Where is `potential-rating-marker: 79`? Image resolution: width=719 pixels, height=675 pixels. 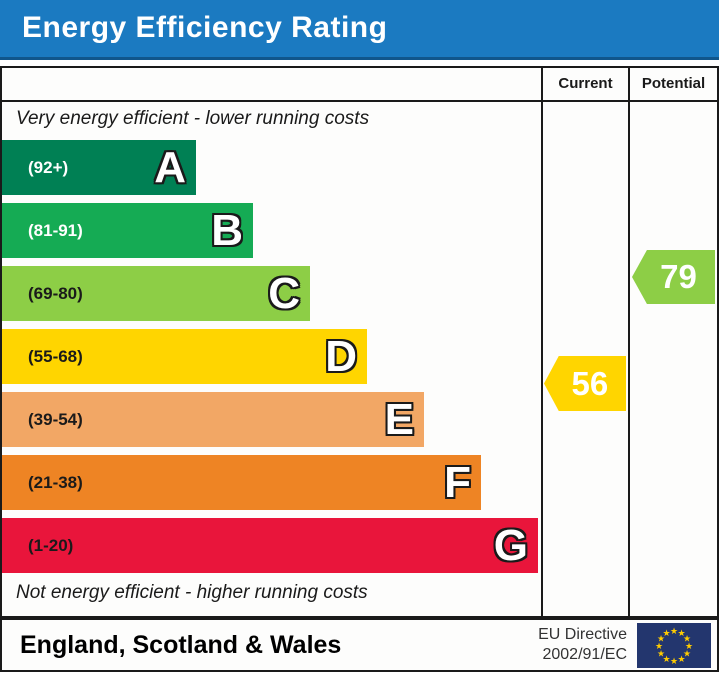 potential-rating-marker: 79 is located at coordinates (673, 277).